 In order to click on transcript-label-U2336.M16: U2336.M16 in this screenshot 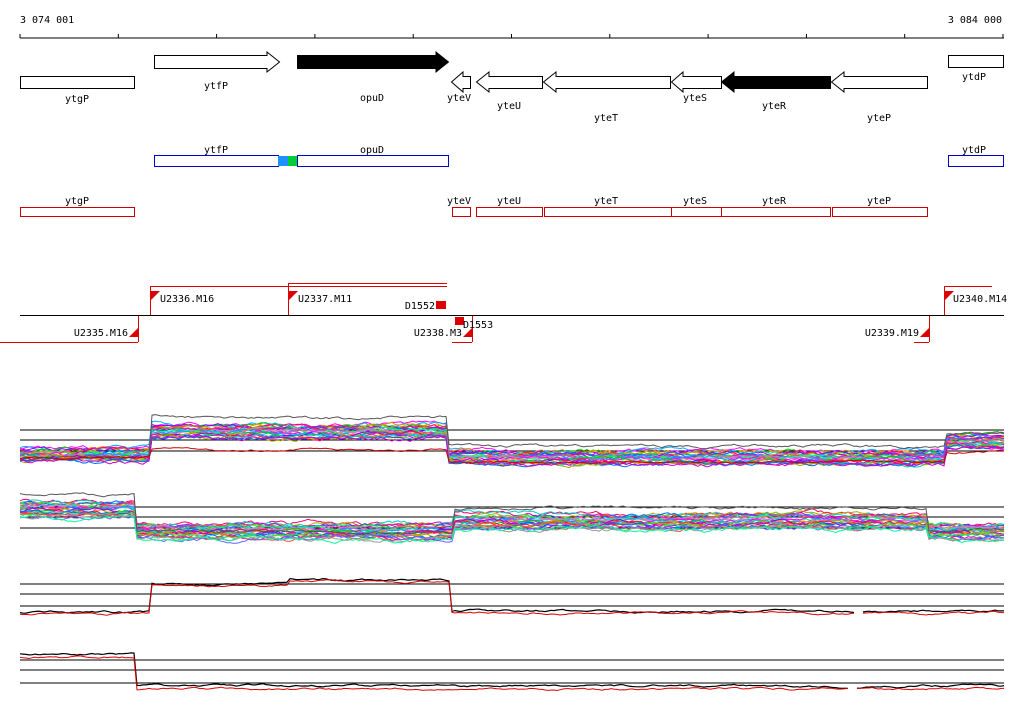, I will do `click(187, 299)`.